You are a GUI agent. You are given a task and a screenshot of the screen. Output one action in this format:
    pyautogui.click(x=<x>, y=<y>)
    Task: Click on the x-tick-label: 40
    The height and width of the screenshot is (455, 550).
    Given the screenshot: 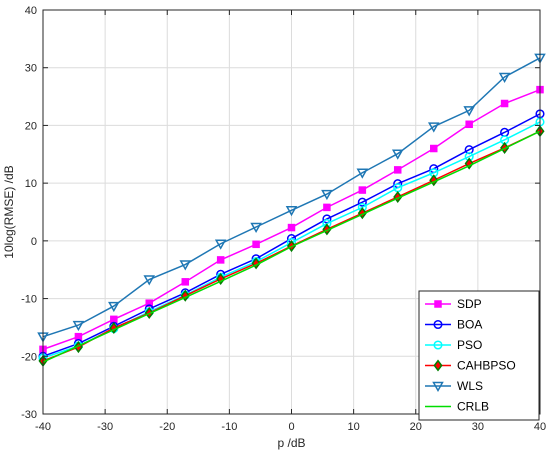 What is the action you would take?
    pyautogui.click(x=540, y=427)
    